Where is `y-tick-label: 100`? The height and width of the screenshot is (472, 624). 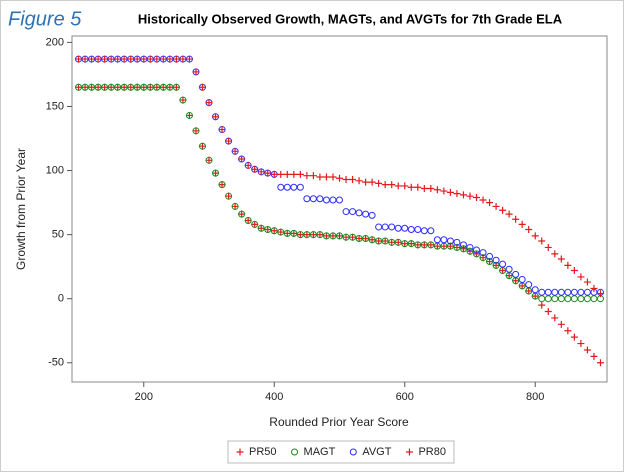
y-tick-label: 100 is located at coordinates (55, 170).